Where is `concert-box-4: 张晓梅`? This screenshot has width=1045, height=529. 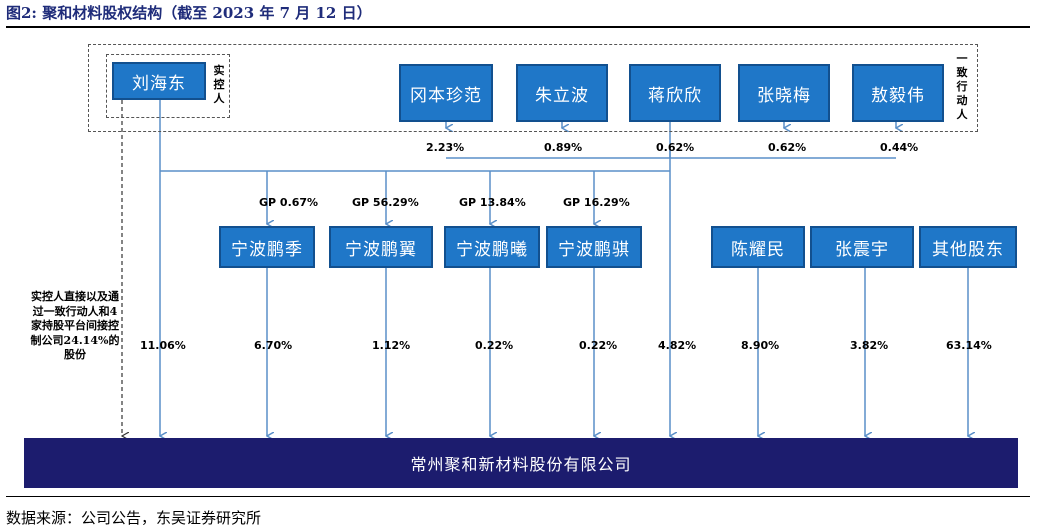
concert-box-4: 张晓梅 is located at coordinates (784, 93).